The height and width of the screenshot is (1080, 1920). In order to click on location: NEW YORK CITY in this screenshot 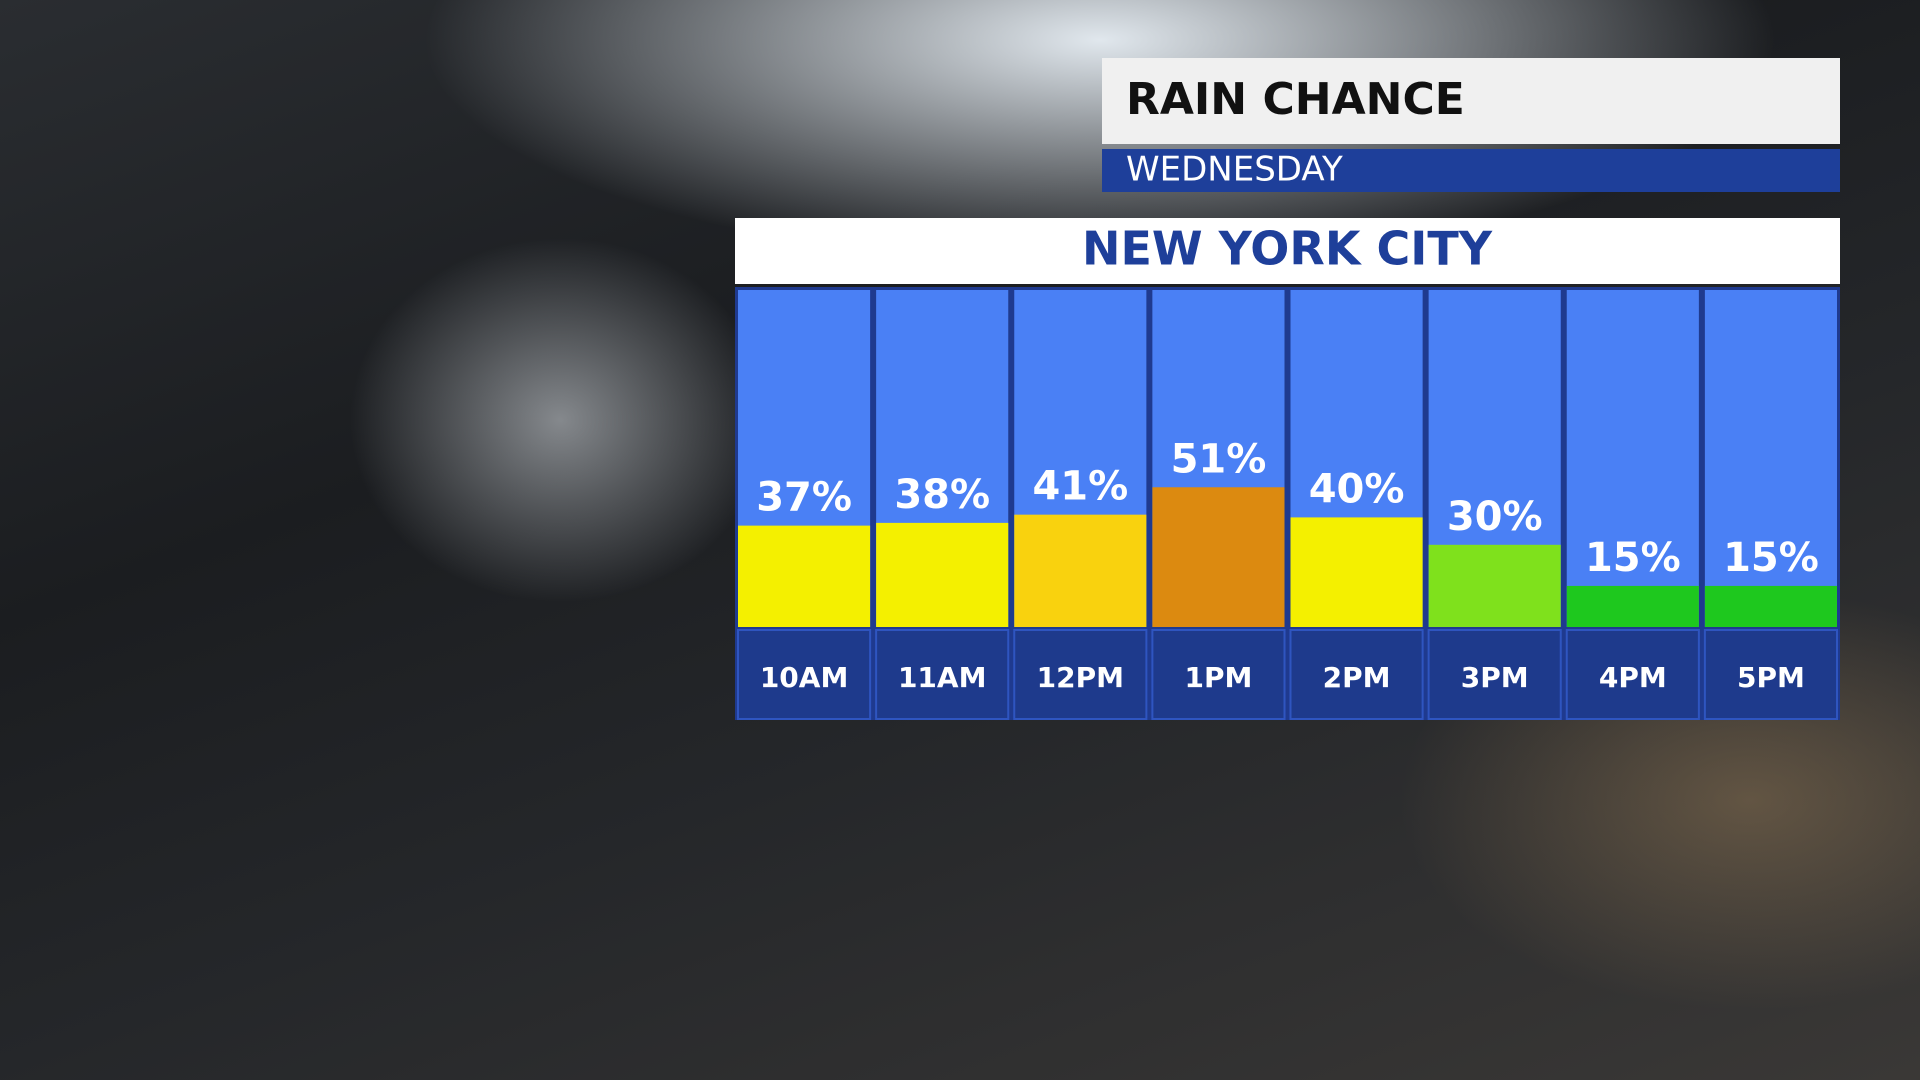, I will do `click(1287, 249)`.